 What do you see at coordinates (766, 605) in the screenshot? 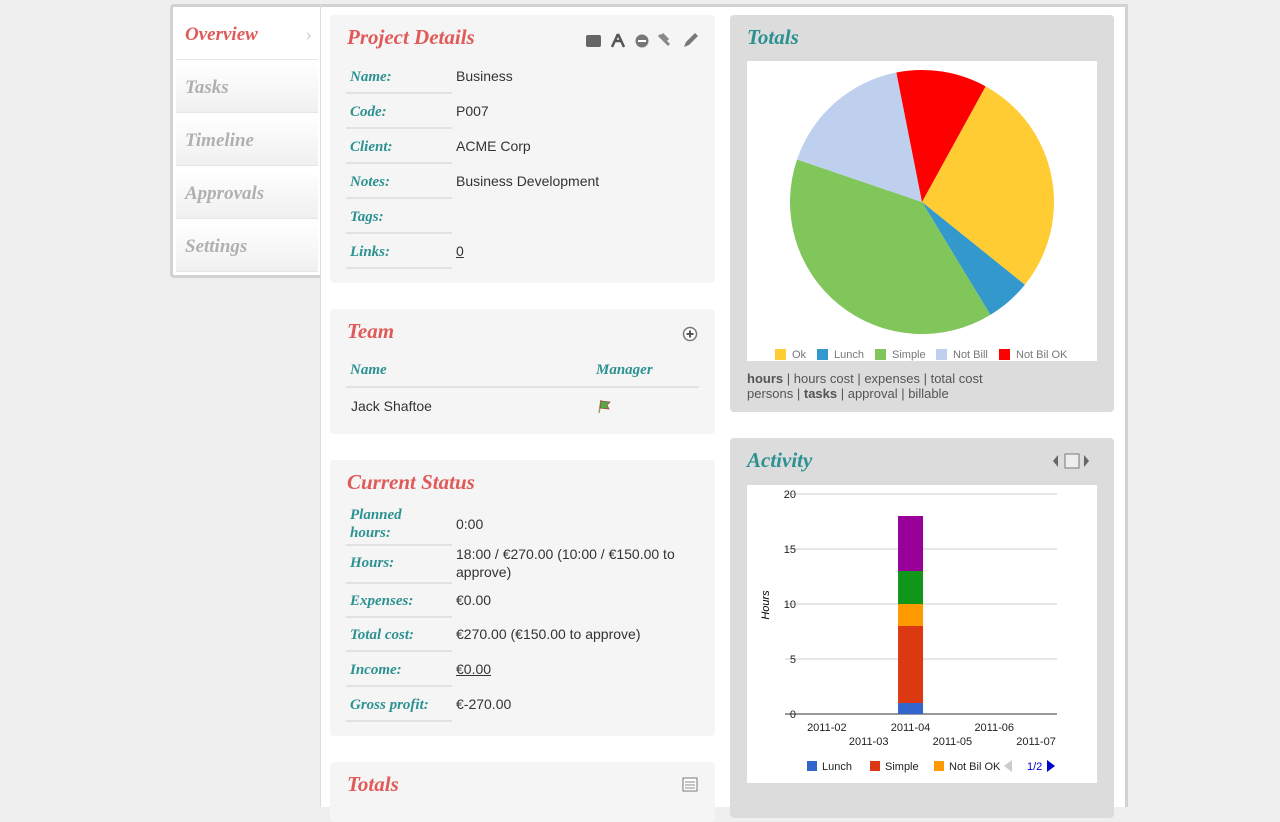
I see `y-axis-label: Hours` at bounding box center [766, 605].